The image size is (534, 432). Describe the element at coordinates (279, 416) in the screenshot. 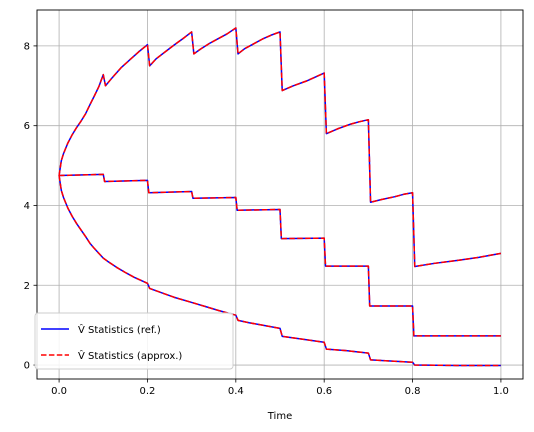

I see `x-axis-label: Time` at that location.